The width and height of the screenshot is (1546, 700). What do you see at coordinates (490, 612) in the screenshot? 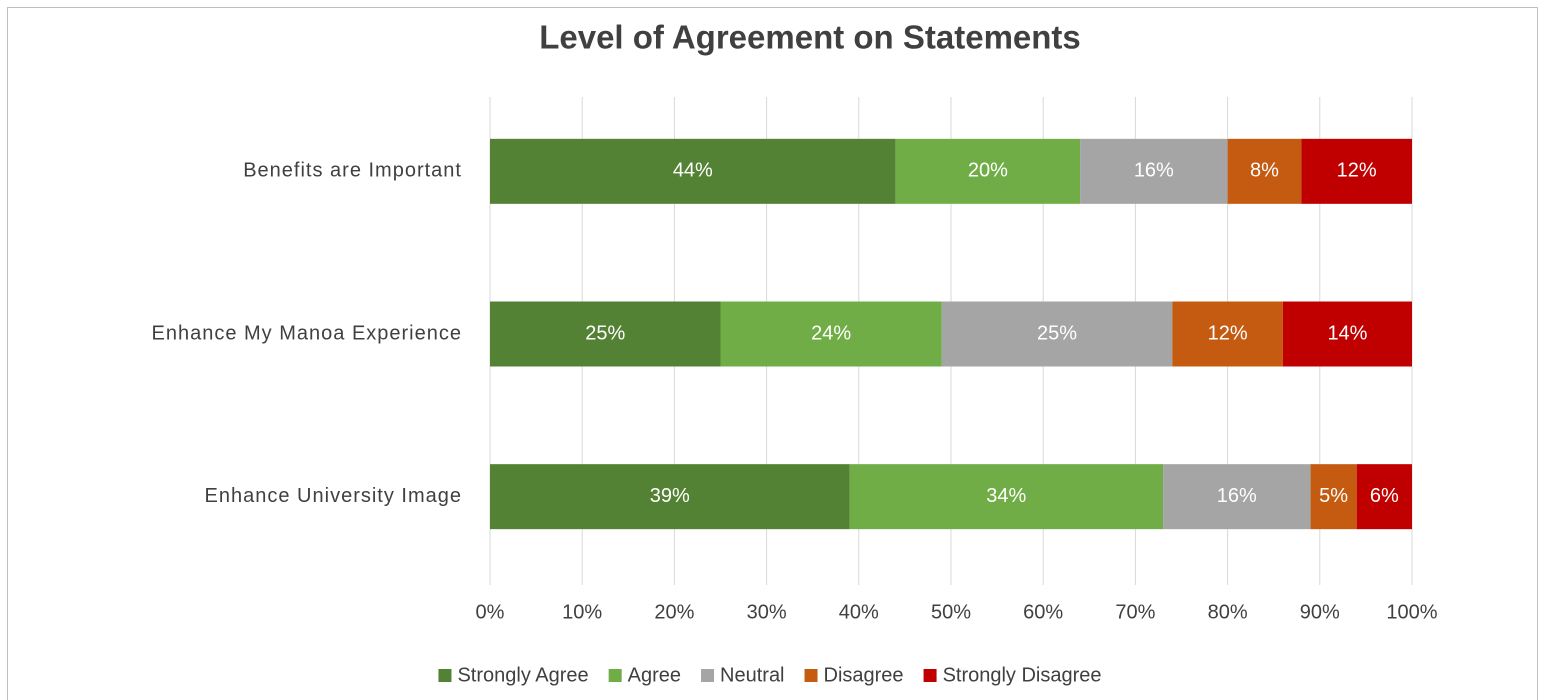
I see `x-tick-label: 0%` at bounding box center [490, 612].